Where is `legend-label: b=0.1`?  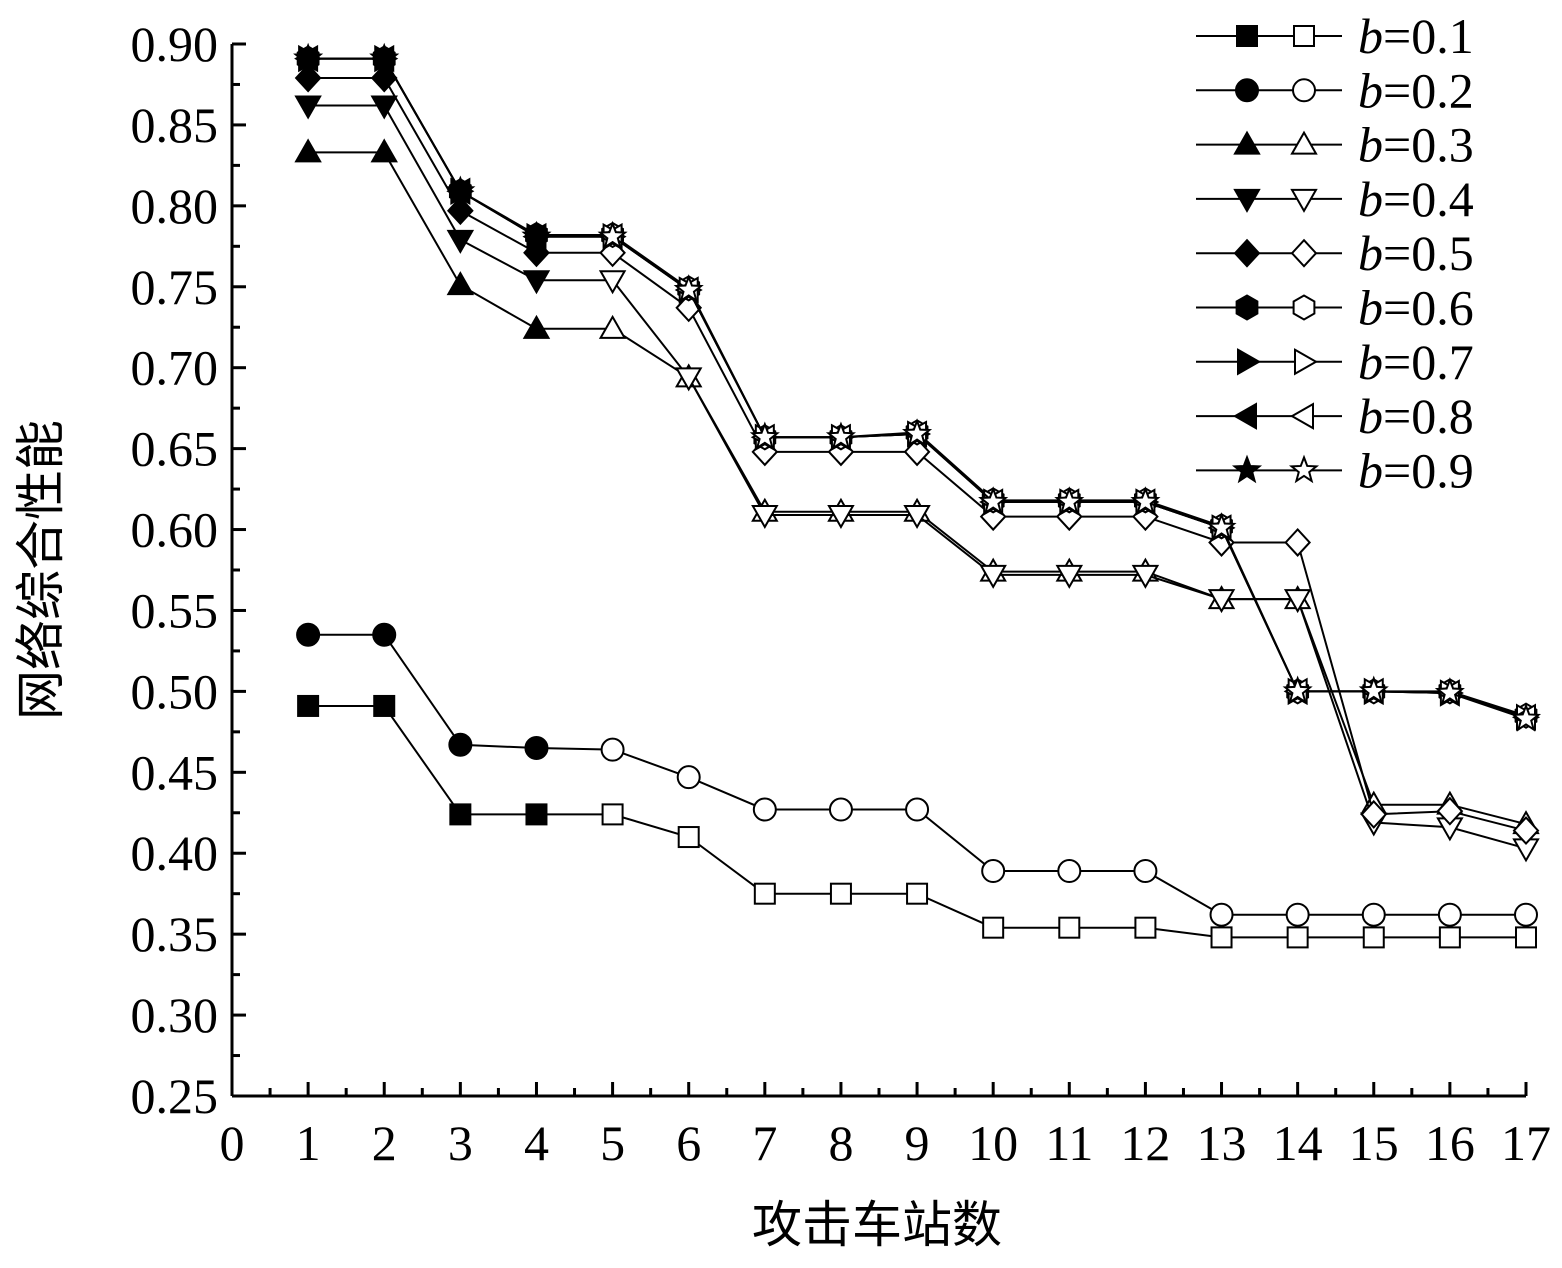
legend-label: b=0.1 is located at coordinates (1416, 36).